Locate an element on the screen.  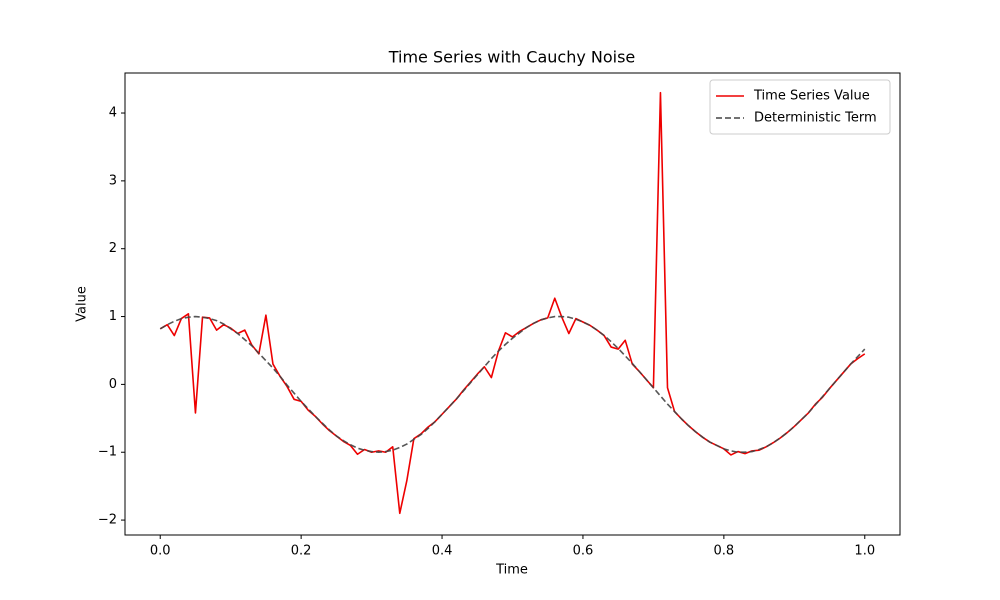
x-tick-label: 0.4 is located at coordinates (442, 551).